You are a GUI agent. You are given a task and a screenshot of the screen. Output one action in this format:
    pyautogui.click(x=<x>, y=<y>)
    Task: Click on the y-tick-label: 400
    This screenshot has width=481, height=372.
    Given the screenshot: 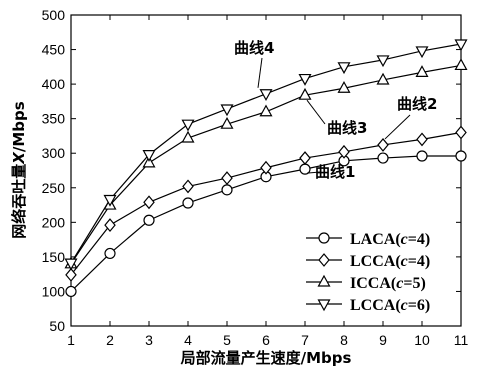 What is the action you would take?
    pyautogui.click(x=54, y=84)
    